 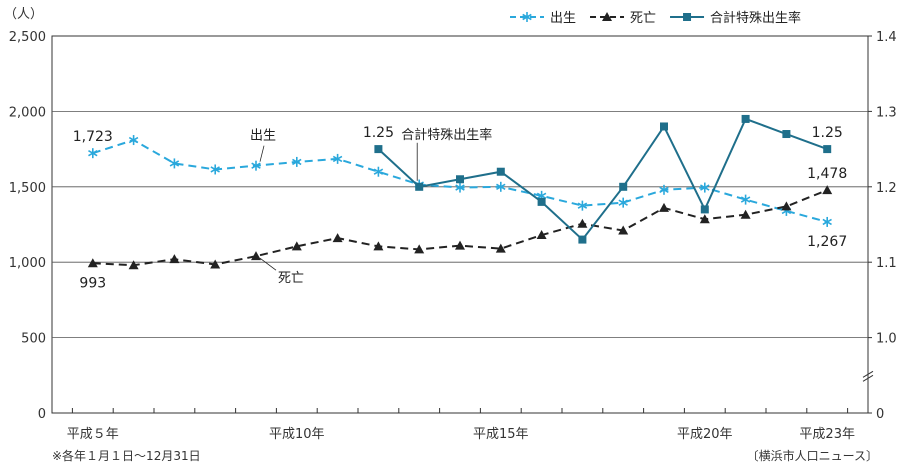 What do you see at coordinates (461, 425) in the screenshot?
I see `x-axis: 平成５年 平成10年 平成15年 平成20年 平成23年` at bounding box center [461, 425].